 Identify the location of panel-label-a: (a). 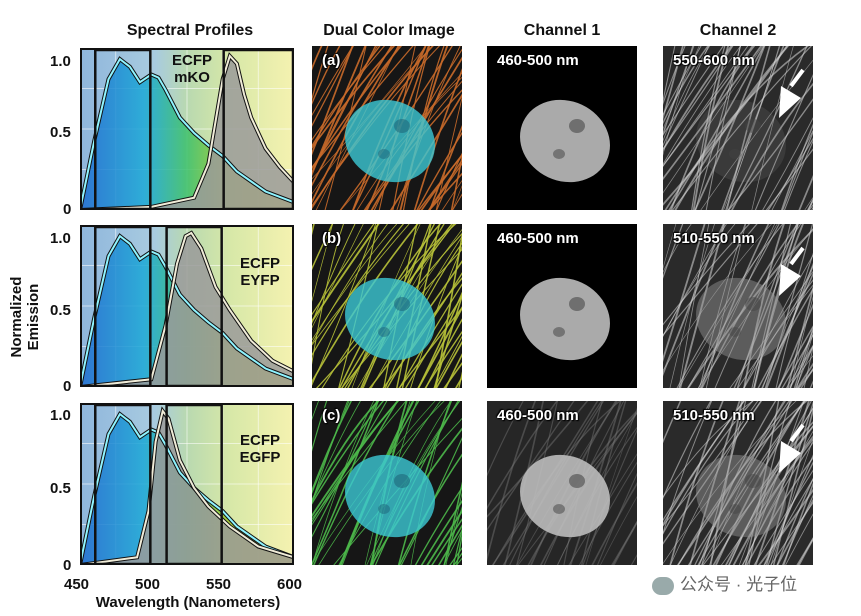
(331, 60).